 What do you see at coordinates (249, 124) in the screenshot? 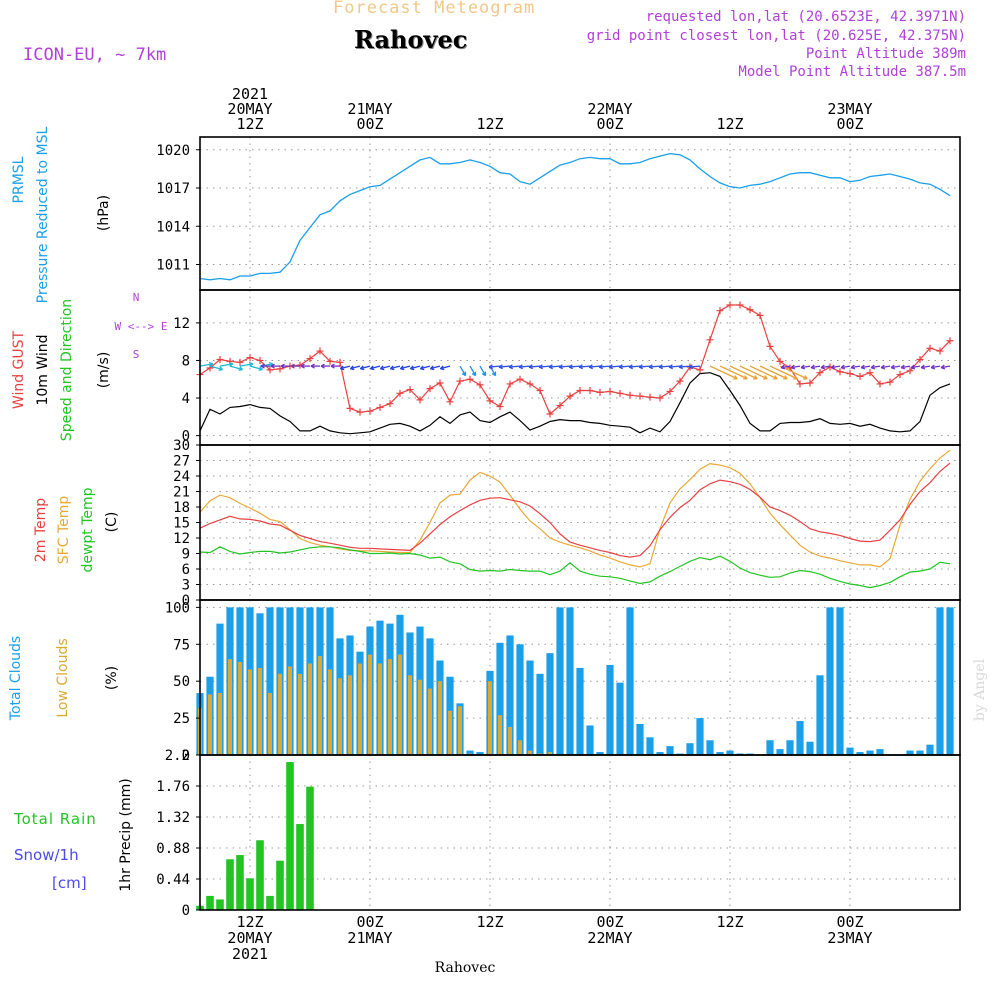
I see `time-label-top: 12Z` at bounding box center [249, 124].